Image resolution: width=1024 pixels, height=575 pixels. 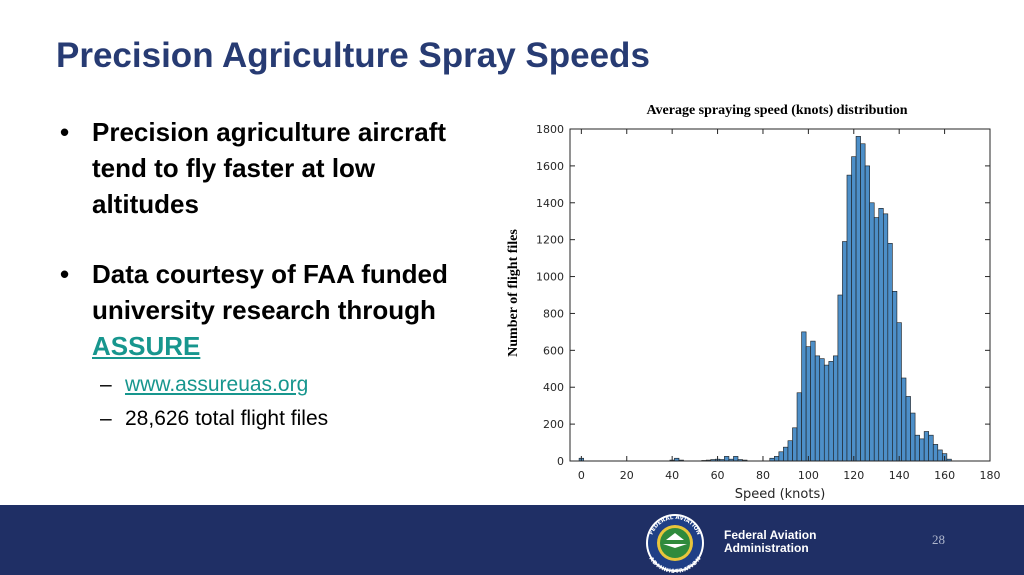 I want to click on x-tick-label: 120, so click(x=853, y=475).